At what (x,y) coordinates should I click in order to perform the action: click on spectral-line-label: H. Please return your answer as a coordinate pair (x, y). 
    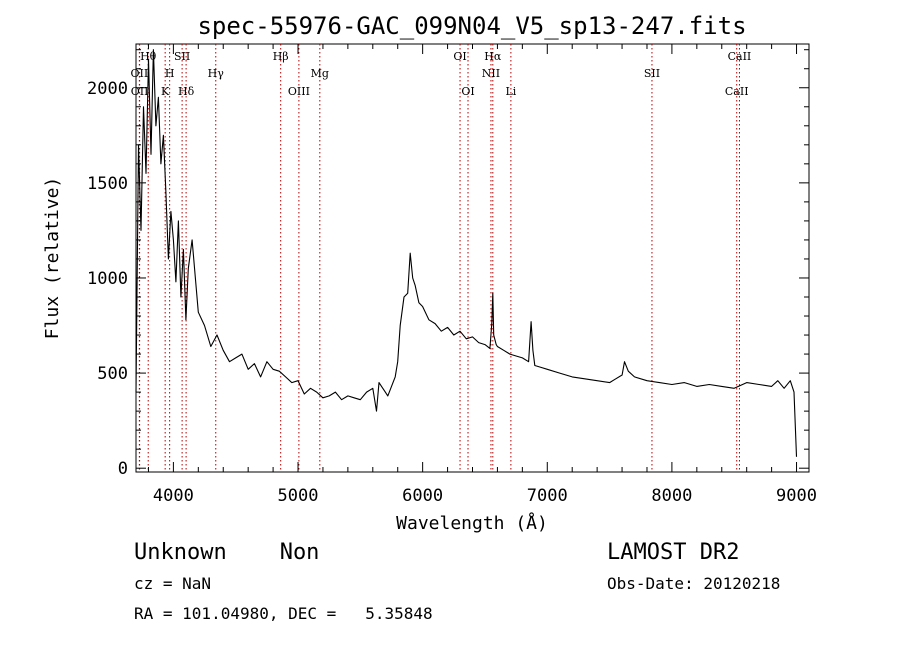
    Looking at the image, I should click on (170, 73).